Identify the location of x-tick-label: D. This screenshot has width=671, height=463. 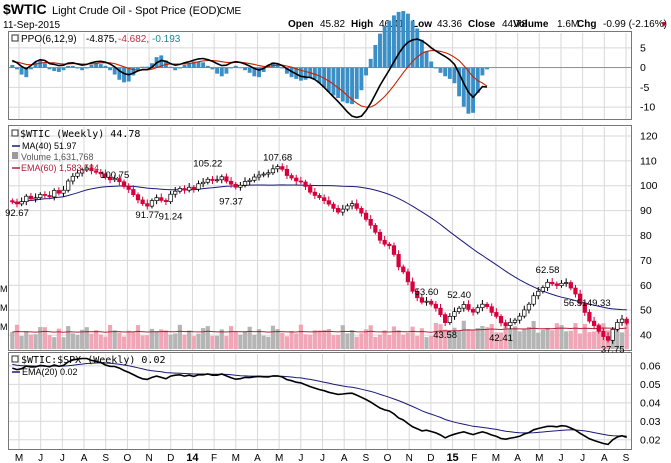
(430, 458).